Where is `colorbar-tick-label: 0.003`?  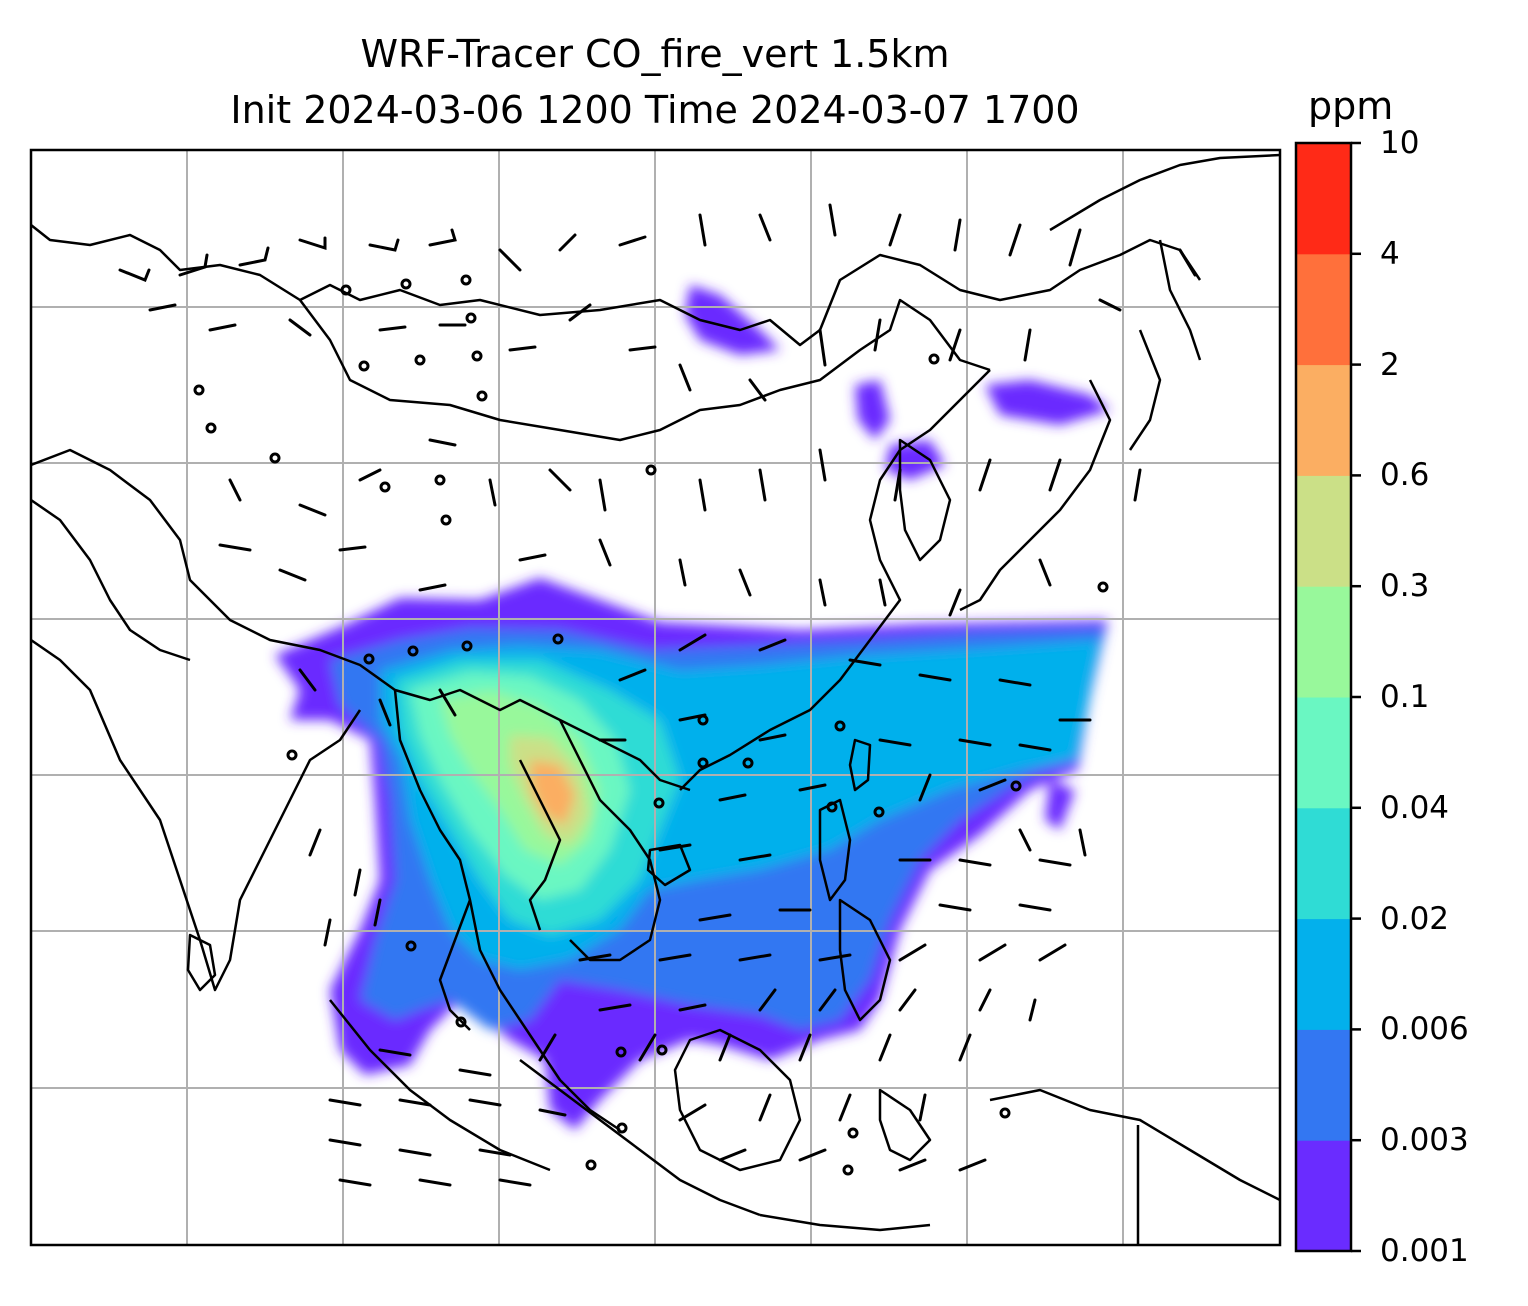 colorbar-tick-label: 0.003 is located at coordinates (1424, 1140).